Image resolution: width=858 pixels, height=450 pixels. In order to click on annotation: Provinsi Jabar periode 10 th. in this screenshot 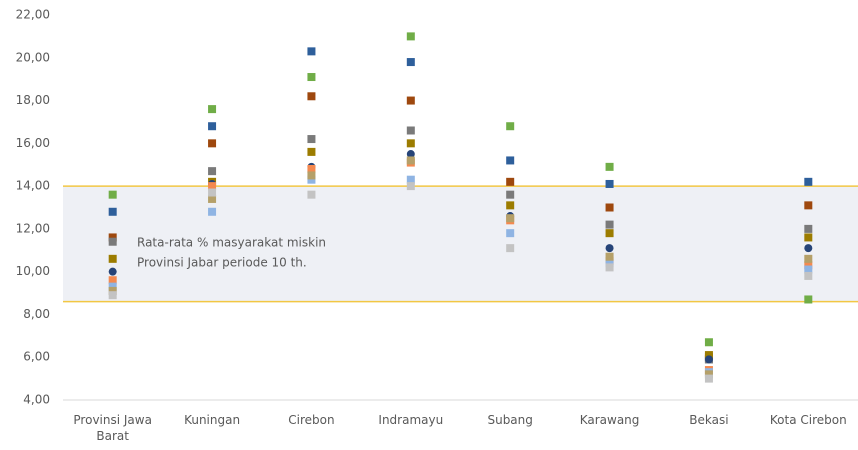, I will do `click(222, 263)`.